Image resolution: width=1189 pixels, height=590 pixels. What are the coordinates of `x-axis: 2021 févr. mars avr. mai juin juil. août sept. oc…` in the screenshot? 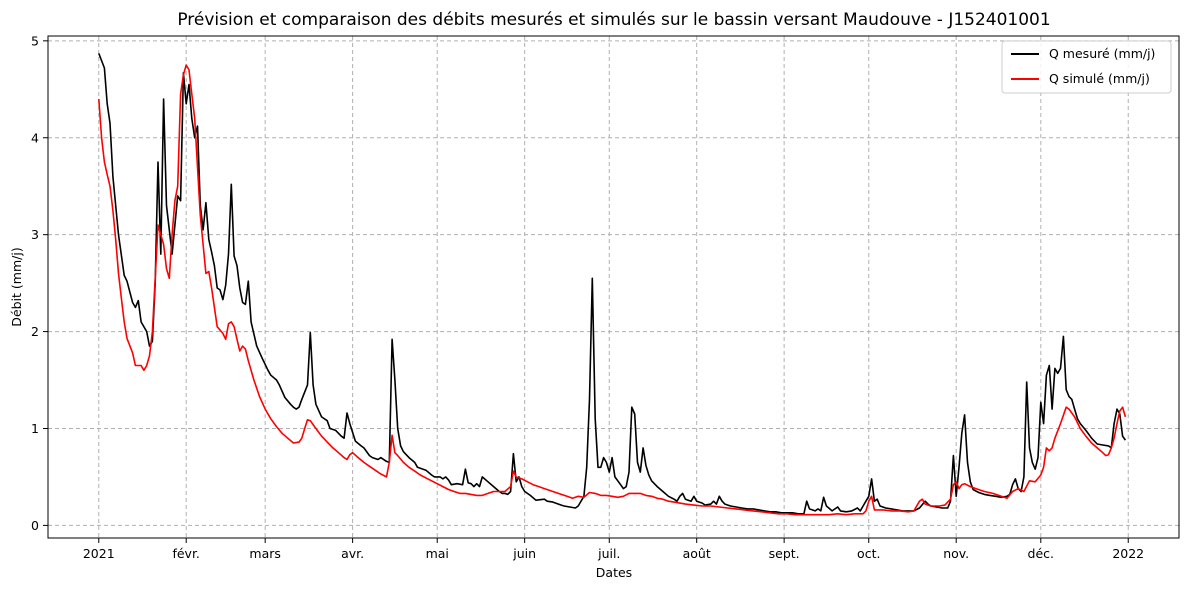 It's located at (613, 549).